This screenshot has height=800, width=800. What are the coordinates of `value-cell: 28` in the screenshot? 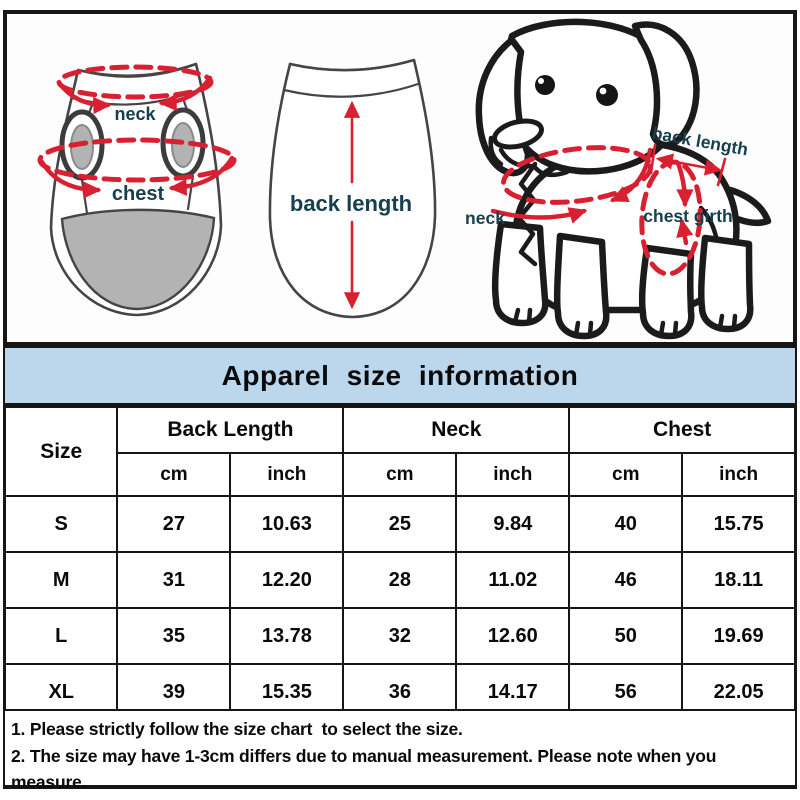 It's located at (400, 580).